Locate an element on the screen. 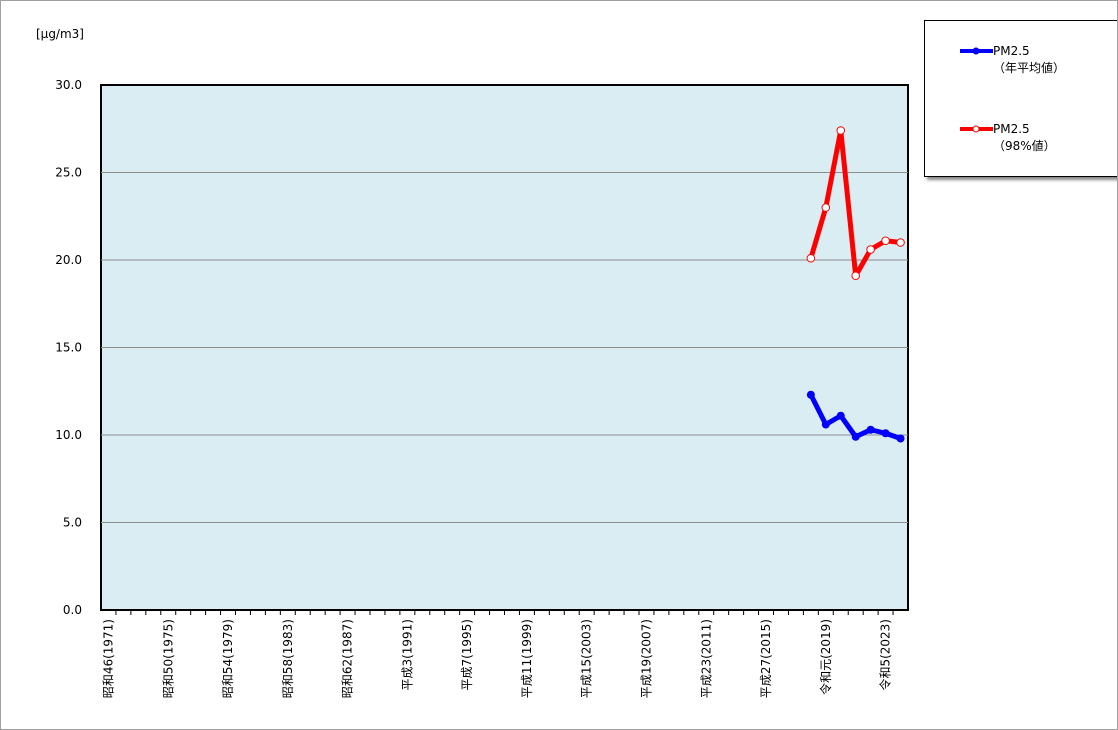  x-tick-label: 昭和62(1987) is located at coordinates (348, 658).